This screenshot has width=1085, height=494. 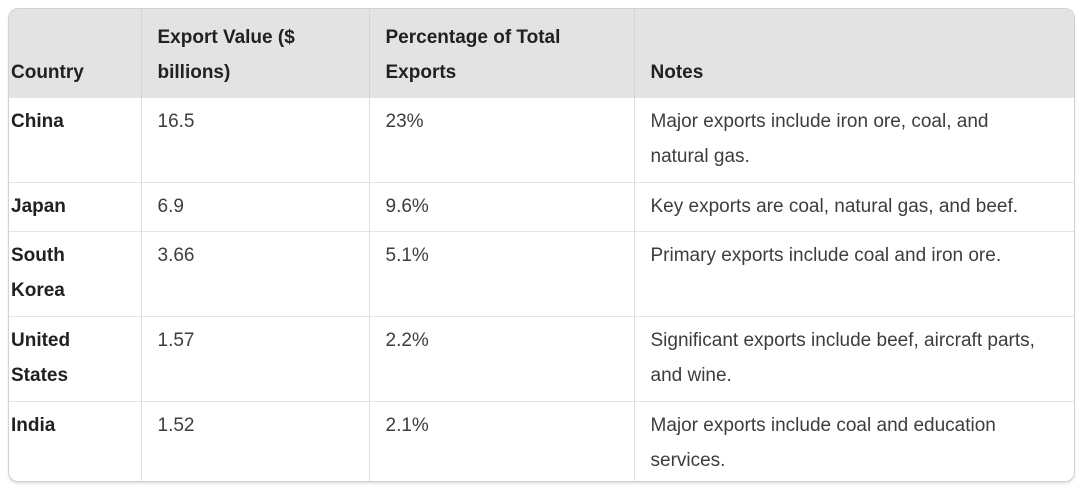 I want to click on cell-export-value: 3.66, so click(x=255, y=273).